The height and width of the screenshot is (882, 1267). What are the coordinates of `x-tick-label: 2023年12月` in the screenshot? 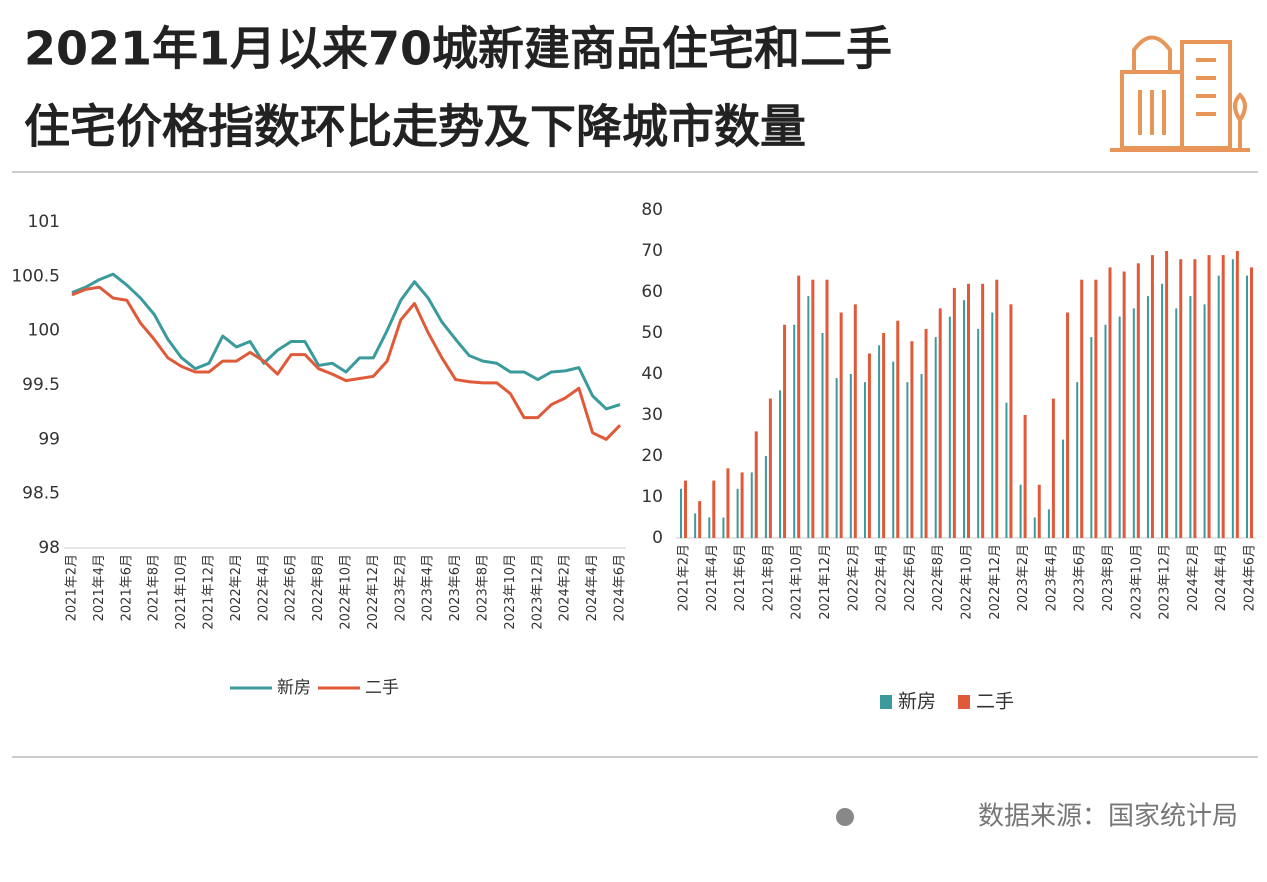 It's located at (537, 592).